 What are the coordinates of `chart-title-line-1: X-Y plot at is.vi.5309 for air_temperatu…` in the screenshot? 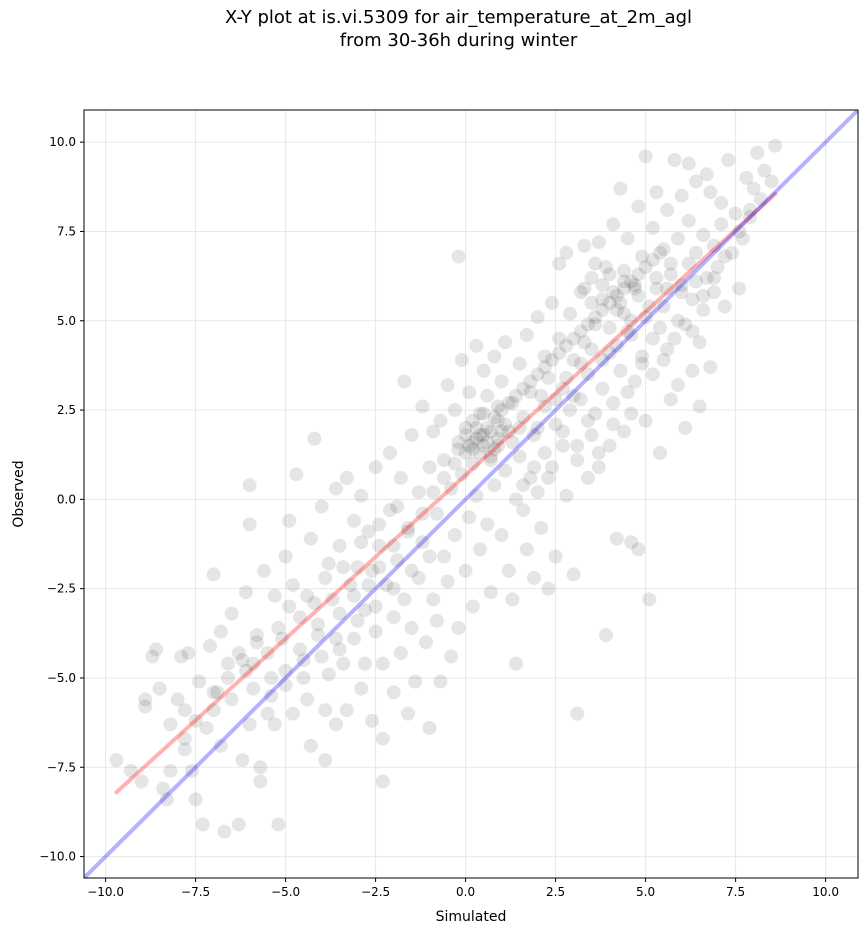 It's located at (458, 17).